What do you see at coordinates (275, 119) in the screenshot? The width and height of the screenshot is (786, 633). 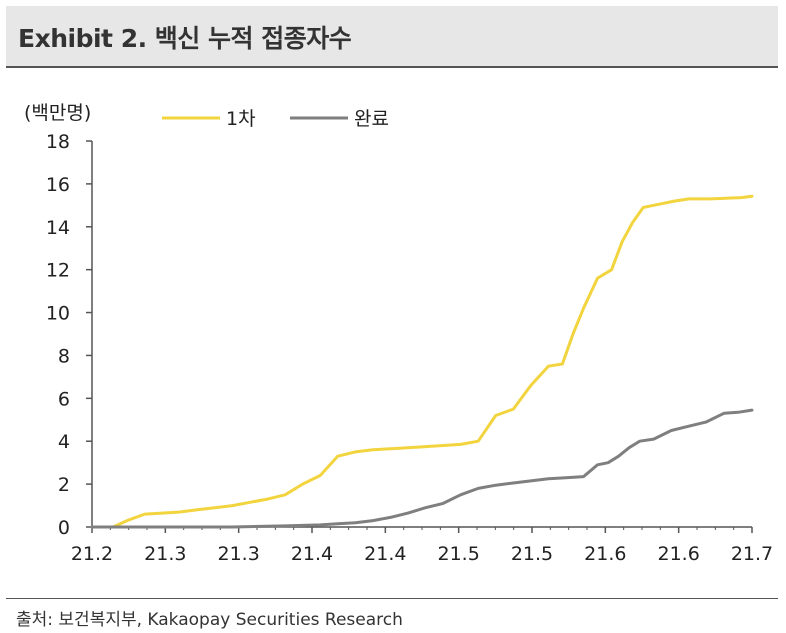 I see `chart-legend: 1차 완료` at bounding box center [275, 119].